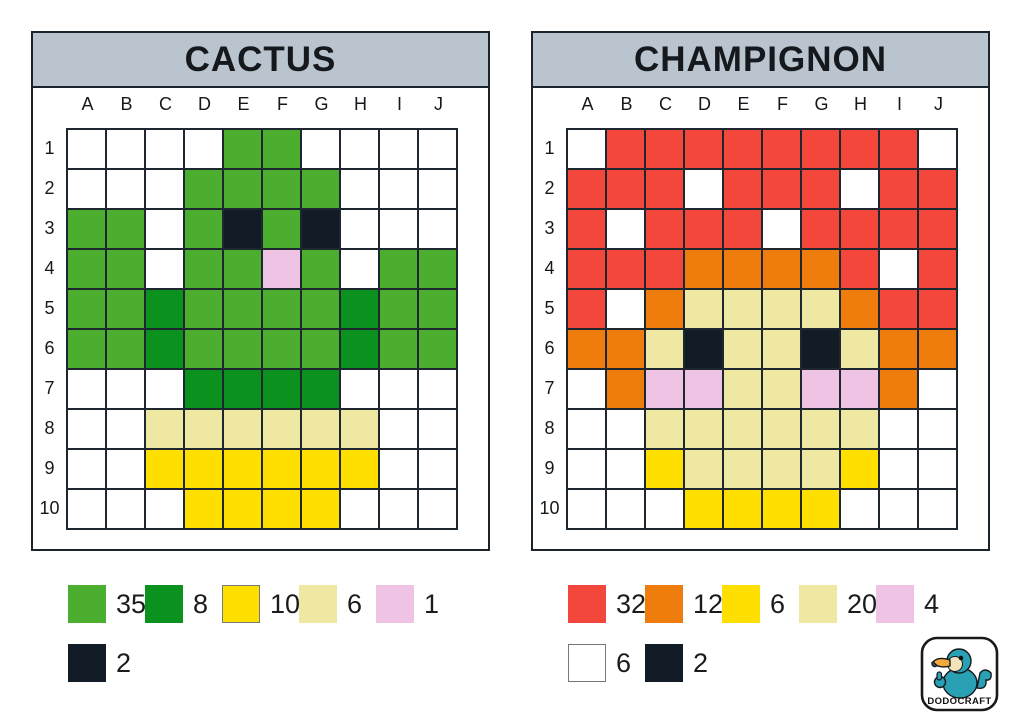 The height and width of the screenshot is (724, 1024). I want to click on cell-F4, so click(781, 269).